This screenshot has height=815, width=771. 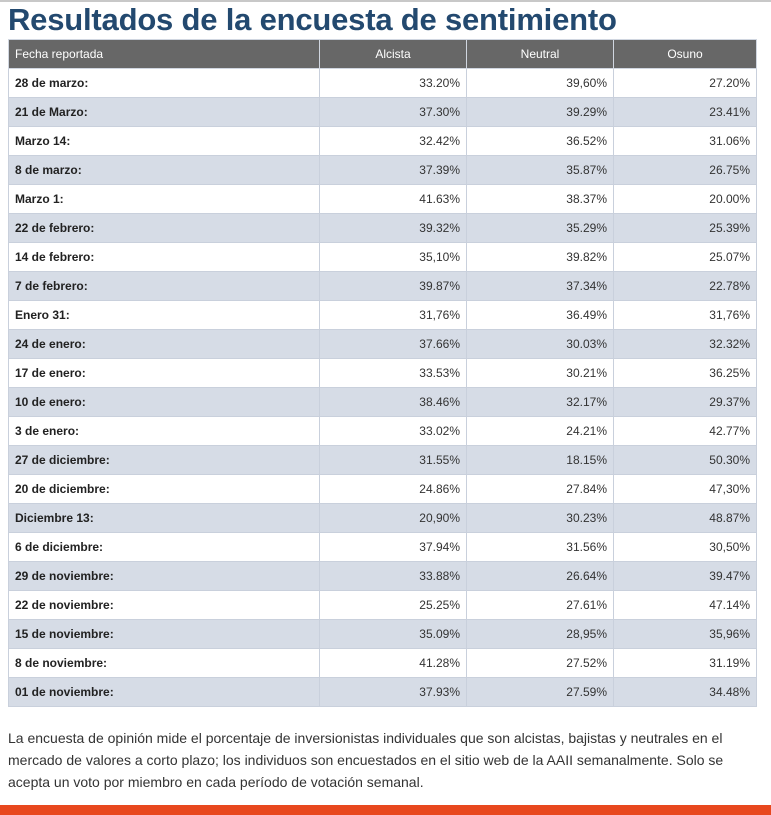 What do you see at coordinates (540, 170) in the screenshot?
I see `cell-neutral: 35.87%` at bounding box center [540, 170].